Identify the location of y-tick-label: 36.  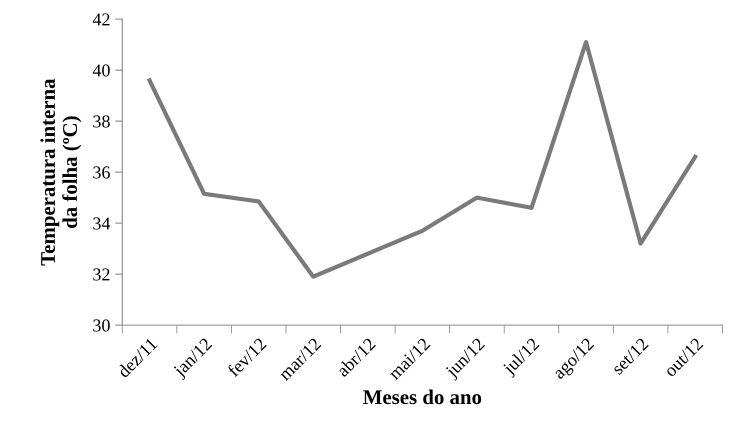
(101, 172).